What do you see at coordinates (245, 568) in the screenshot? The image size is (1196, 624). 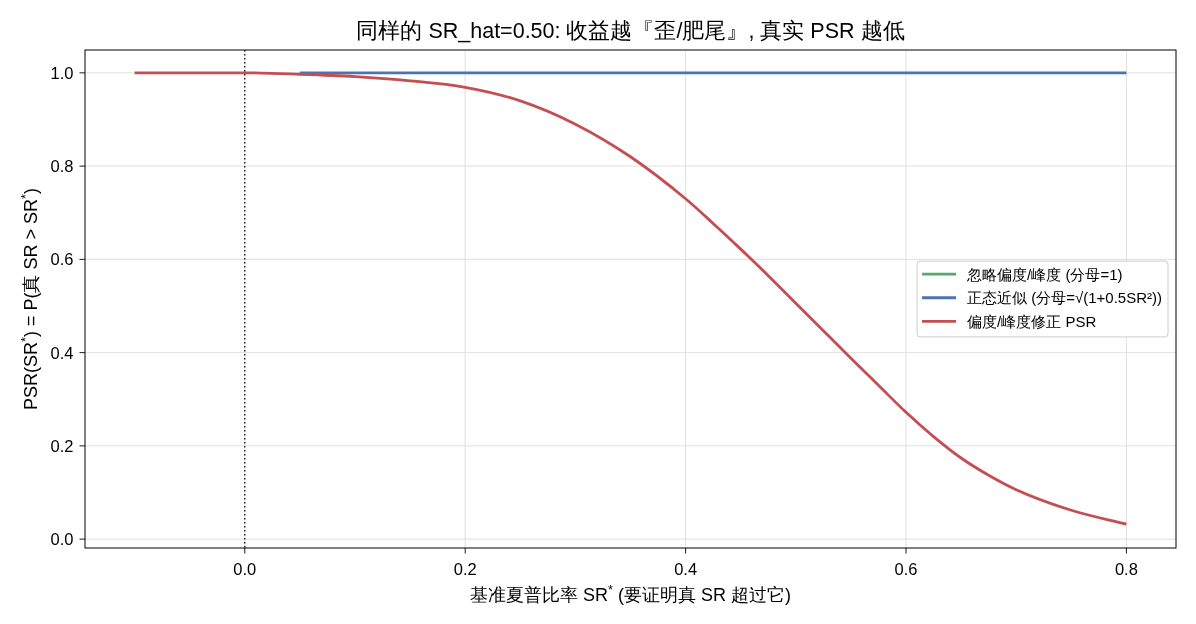 I see `x-tick-label: 0.0` at bounding box center [245, 568].